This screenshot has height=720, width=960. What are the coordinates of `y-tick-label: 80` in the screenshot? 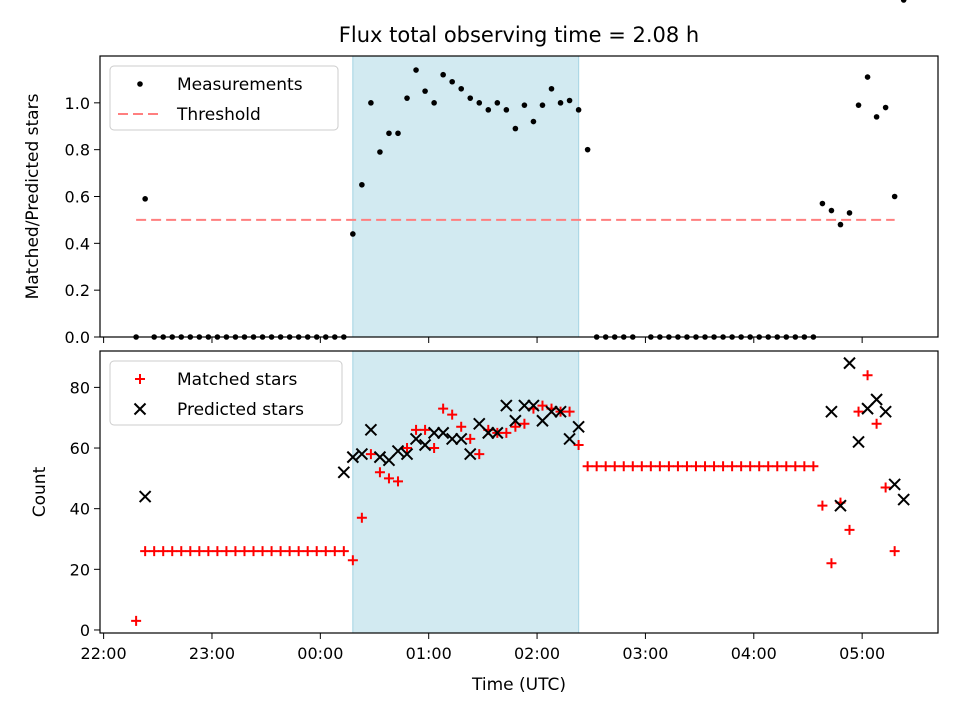 It's located at (80, 387).